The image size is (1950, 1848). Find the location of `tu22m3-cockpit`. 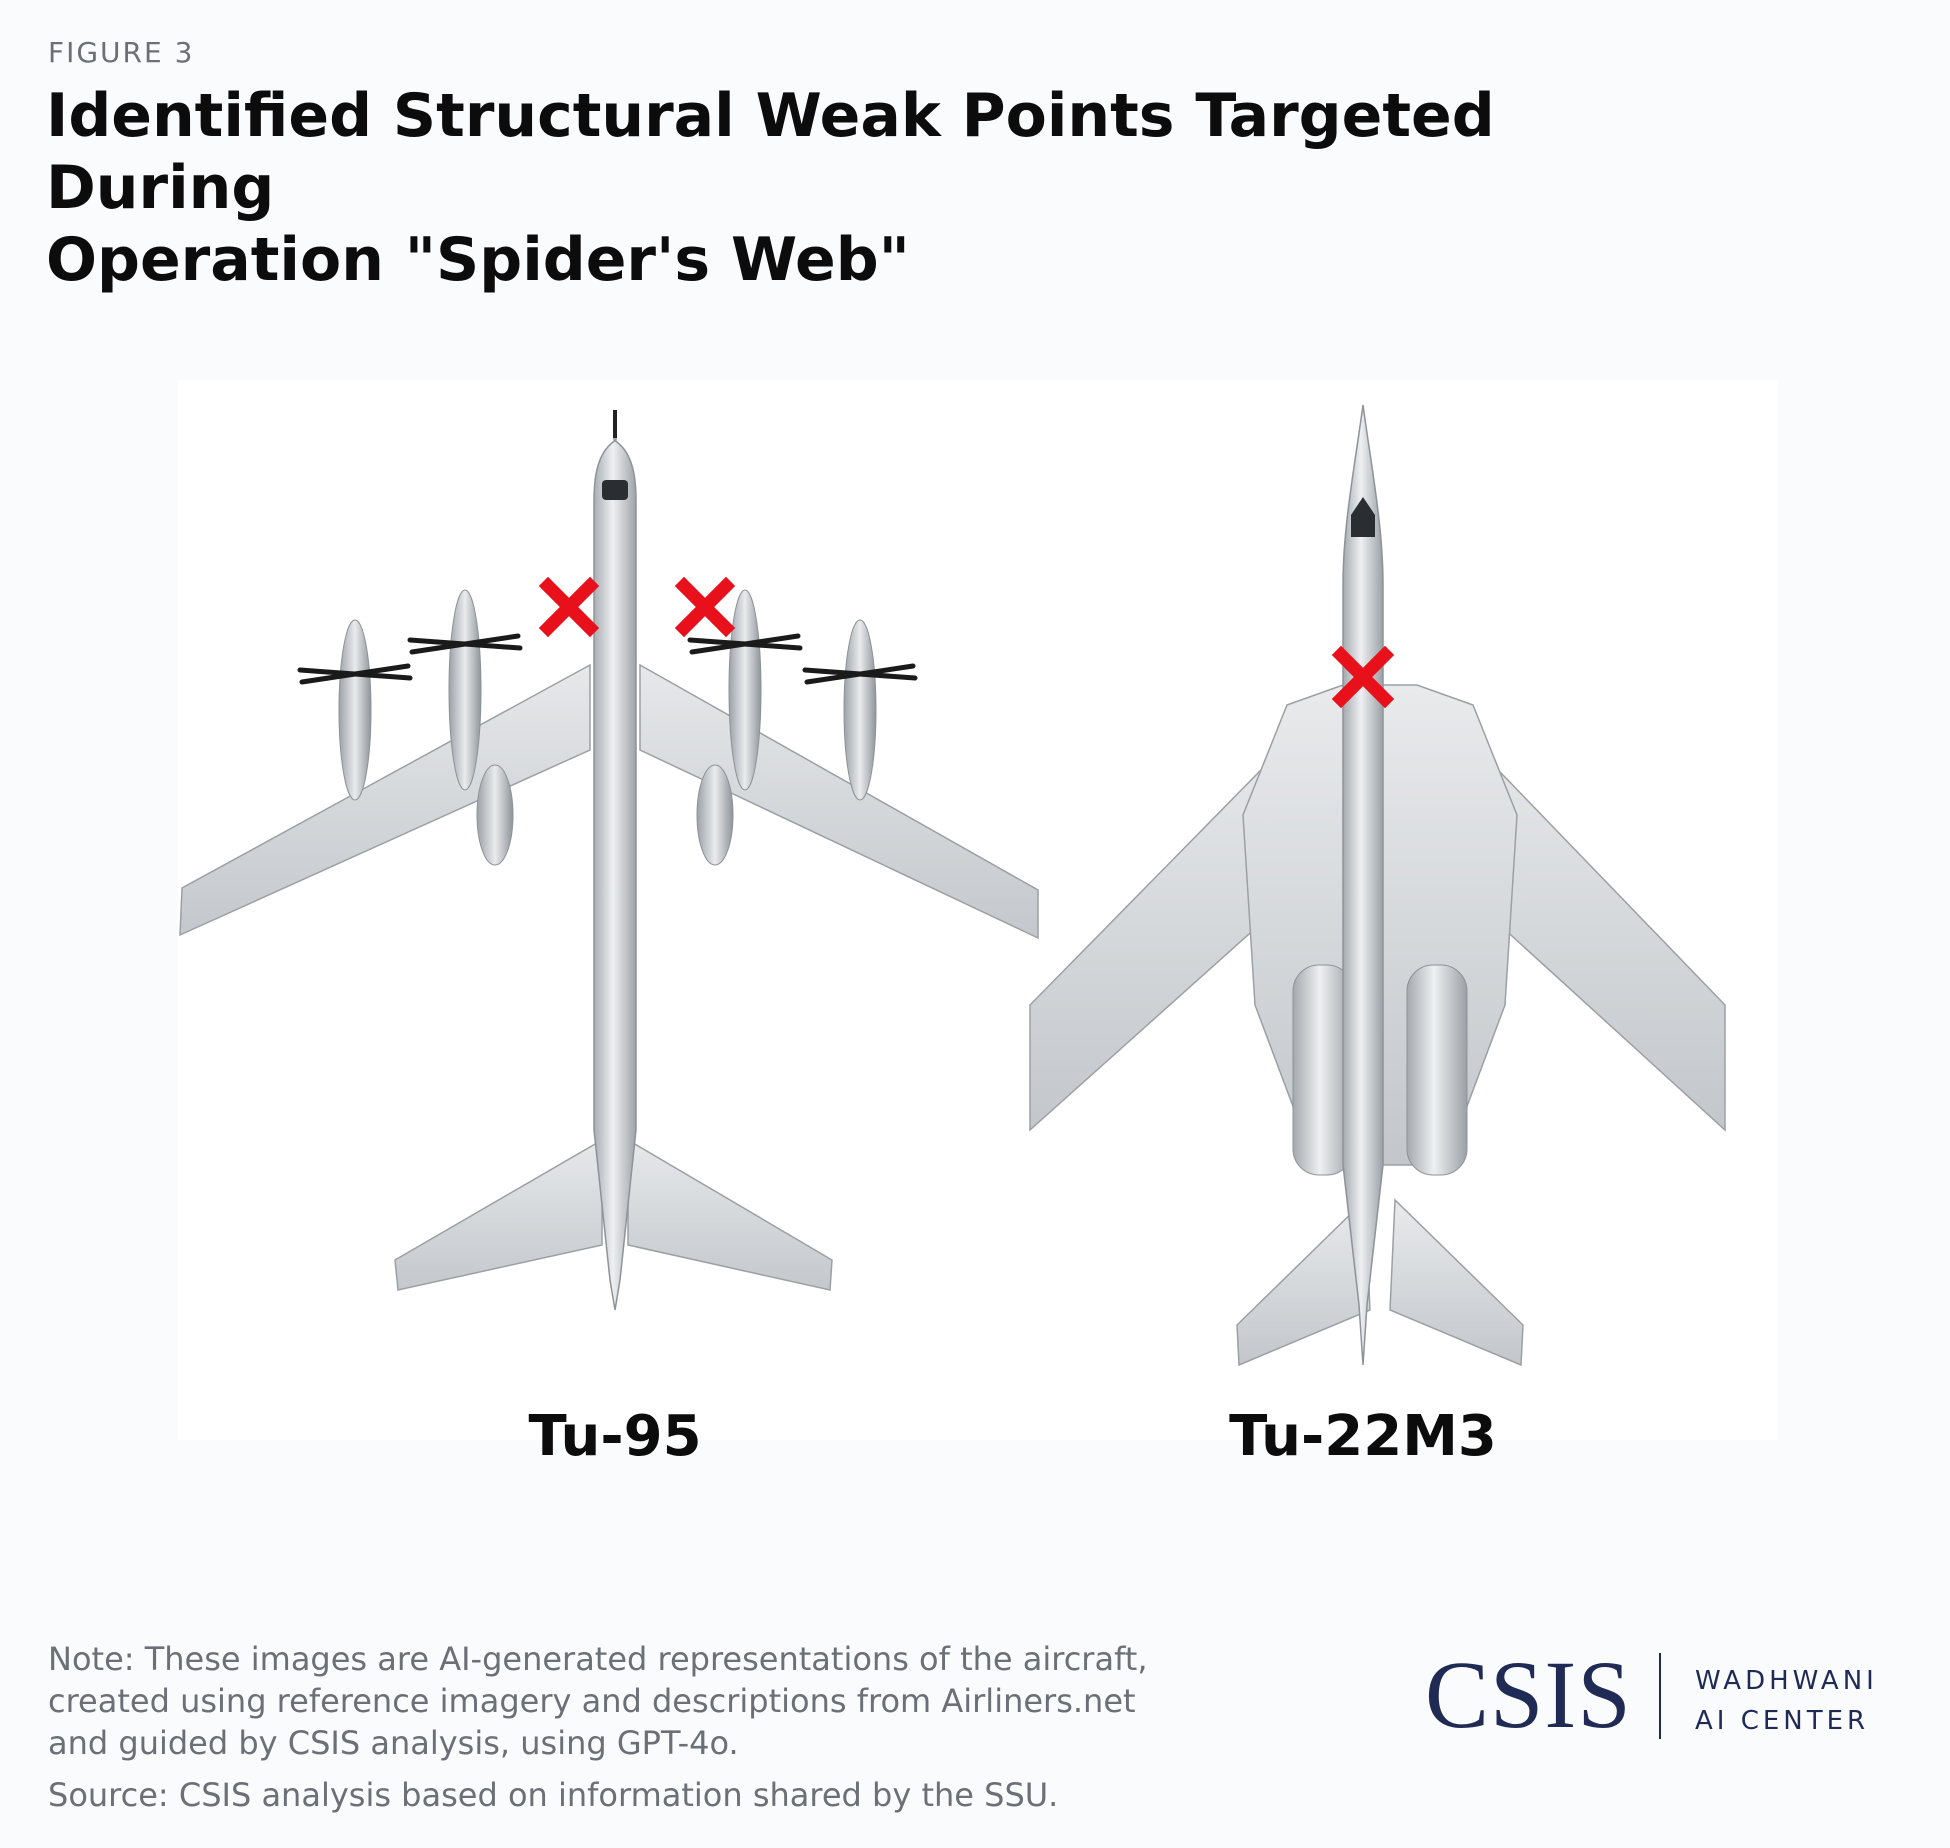

tu22m3-cockpit is located at coordinates (1363, 517).